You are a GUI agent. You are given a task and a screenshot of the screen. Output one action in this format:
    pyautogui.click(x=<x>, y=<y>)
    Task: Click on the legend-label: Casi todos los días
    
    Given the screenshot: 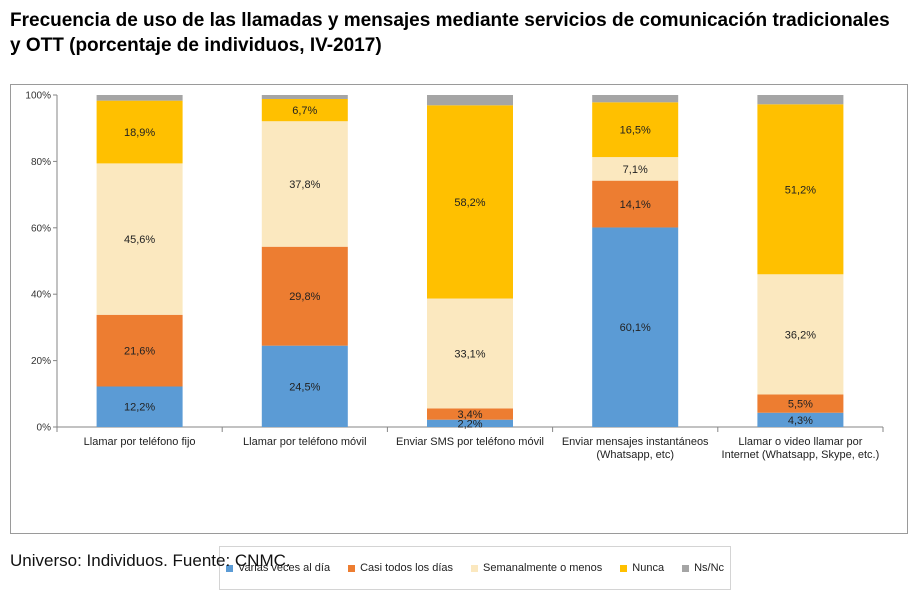 What is the action you would take?
    pyautogui.click(x=407, y=568)
    